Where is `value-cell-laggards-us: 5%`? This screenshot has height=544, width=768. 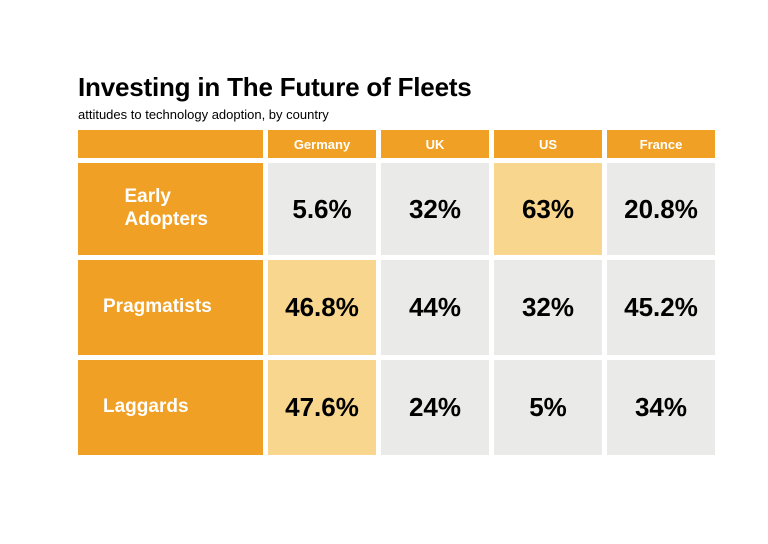
value-cell-laggards-us: 5% is located at coordinates (548, 407).